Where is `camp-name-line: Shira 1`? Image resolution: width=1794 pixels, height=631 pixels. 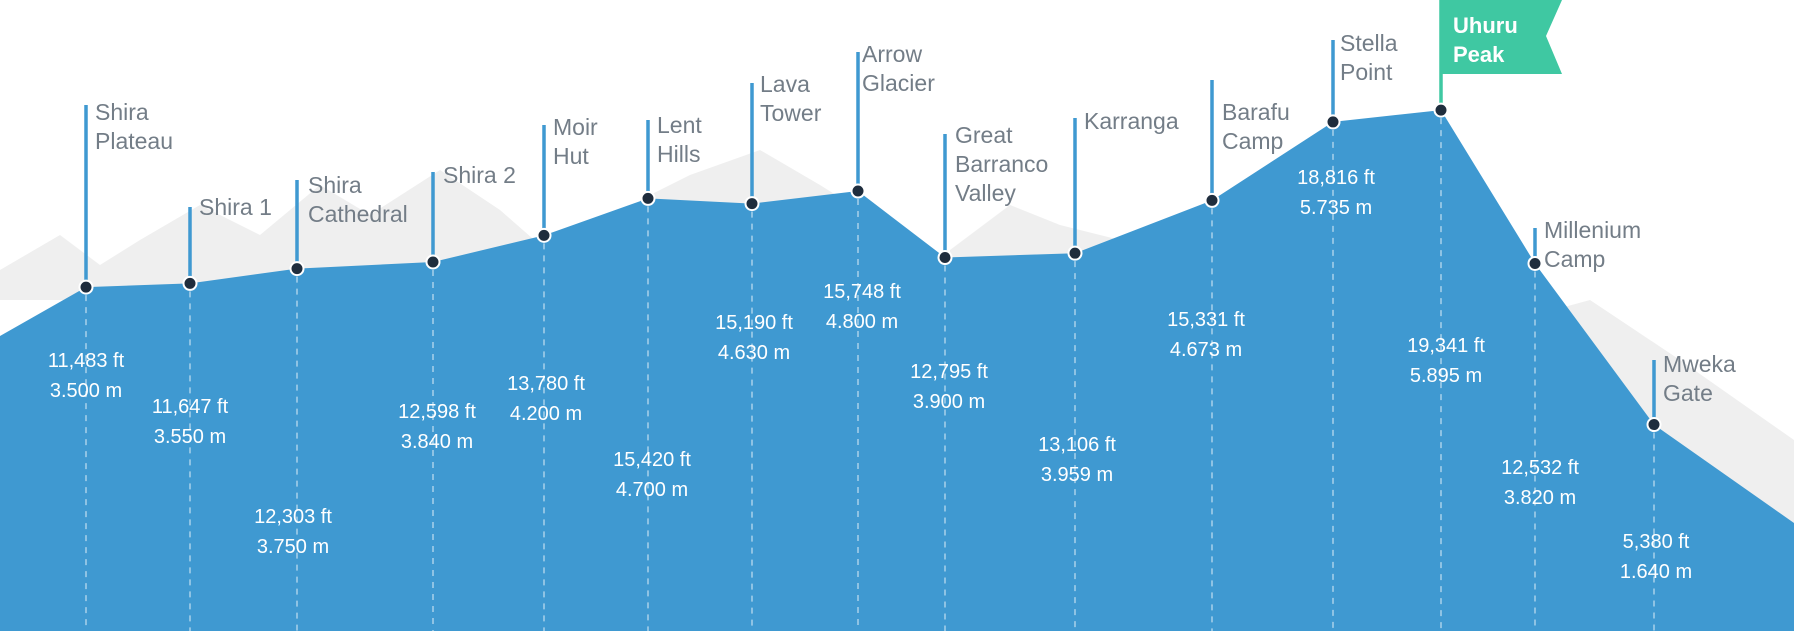
camp-name-line: Shira 1 is located at coordinates (235, 207).